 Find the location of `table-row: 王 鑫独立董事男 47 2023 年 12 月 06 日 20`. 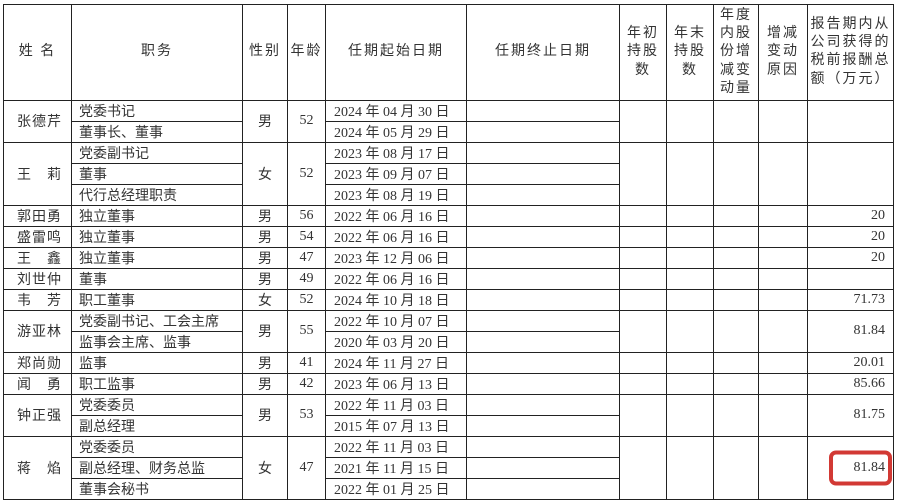

table-row: 王 鑫独立董事男 47 2023 年 12 月 06 日 20 is located at coordinates (448, 257).